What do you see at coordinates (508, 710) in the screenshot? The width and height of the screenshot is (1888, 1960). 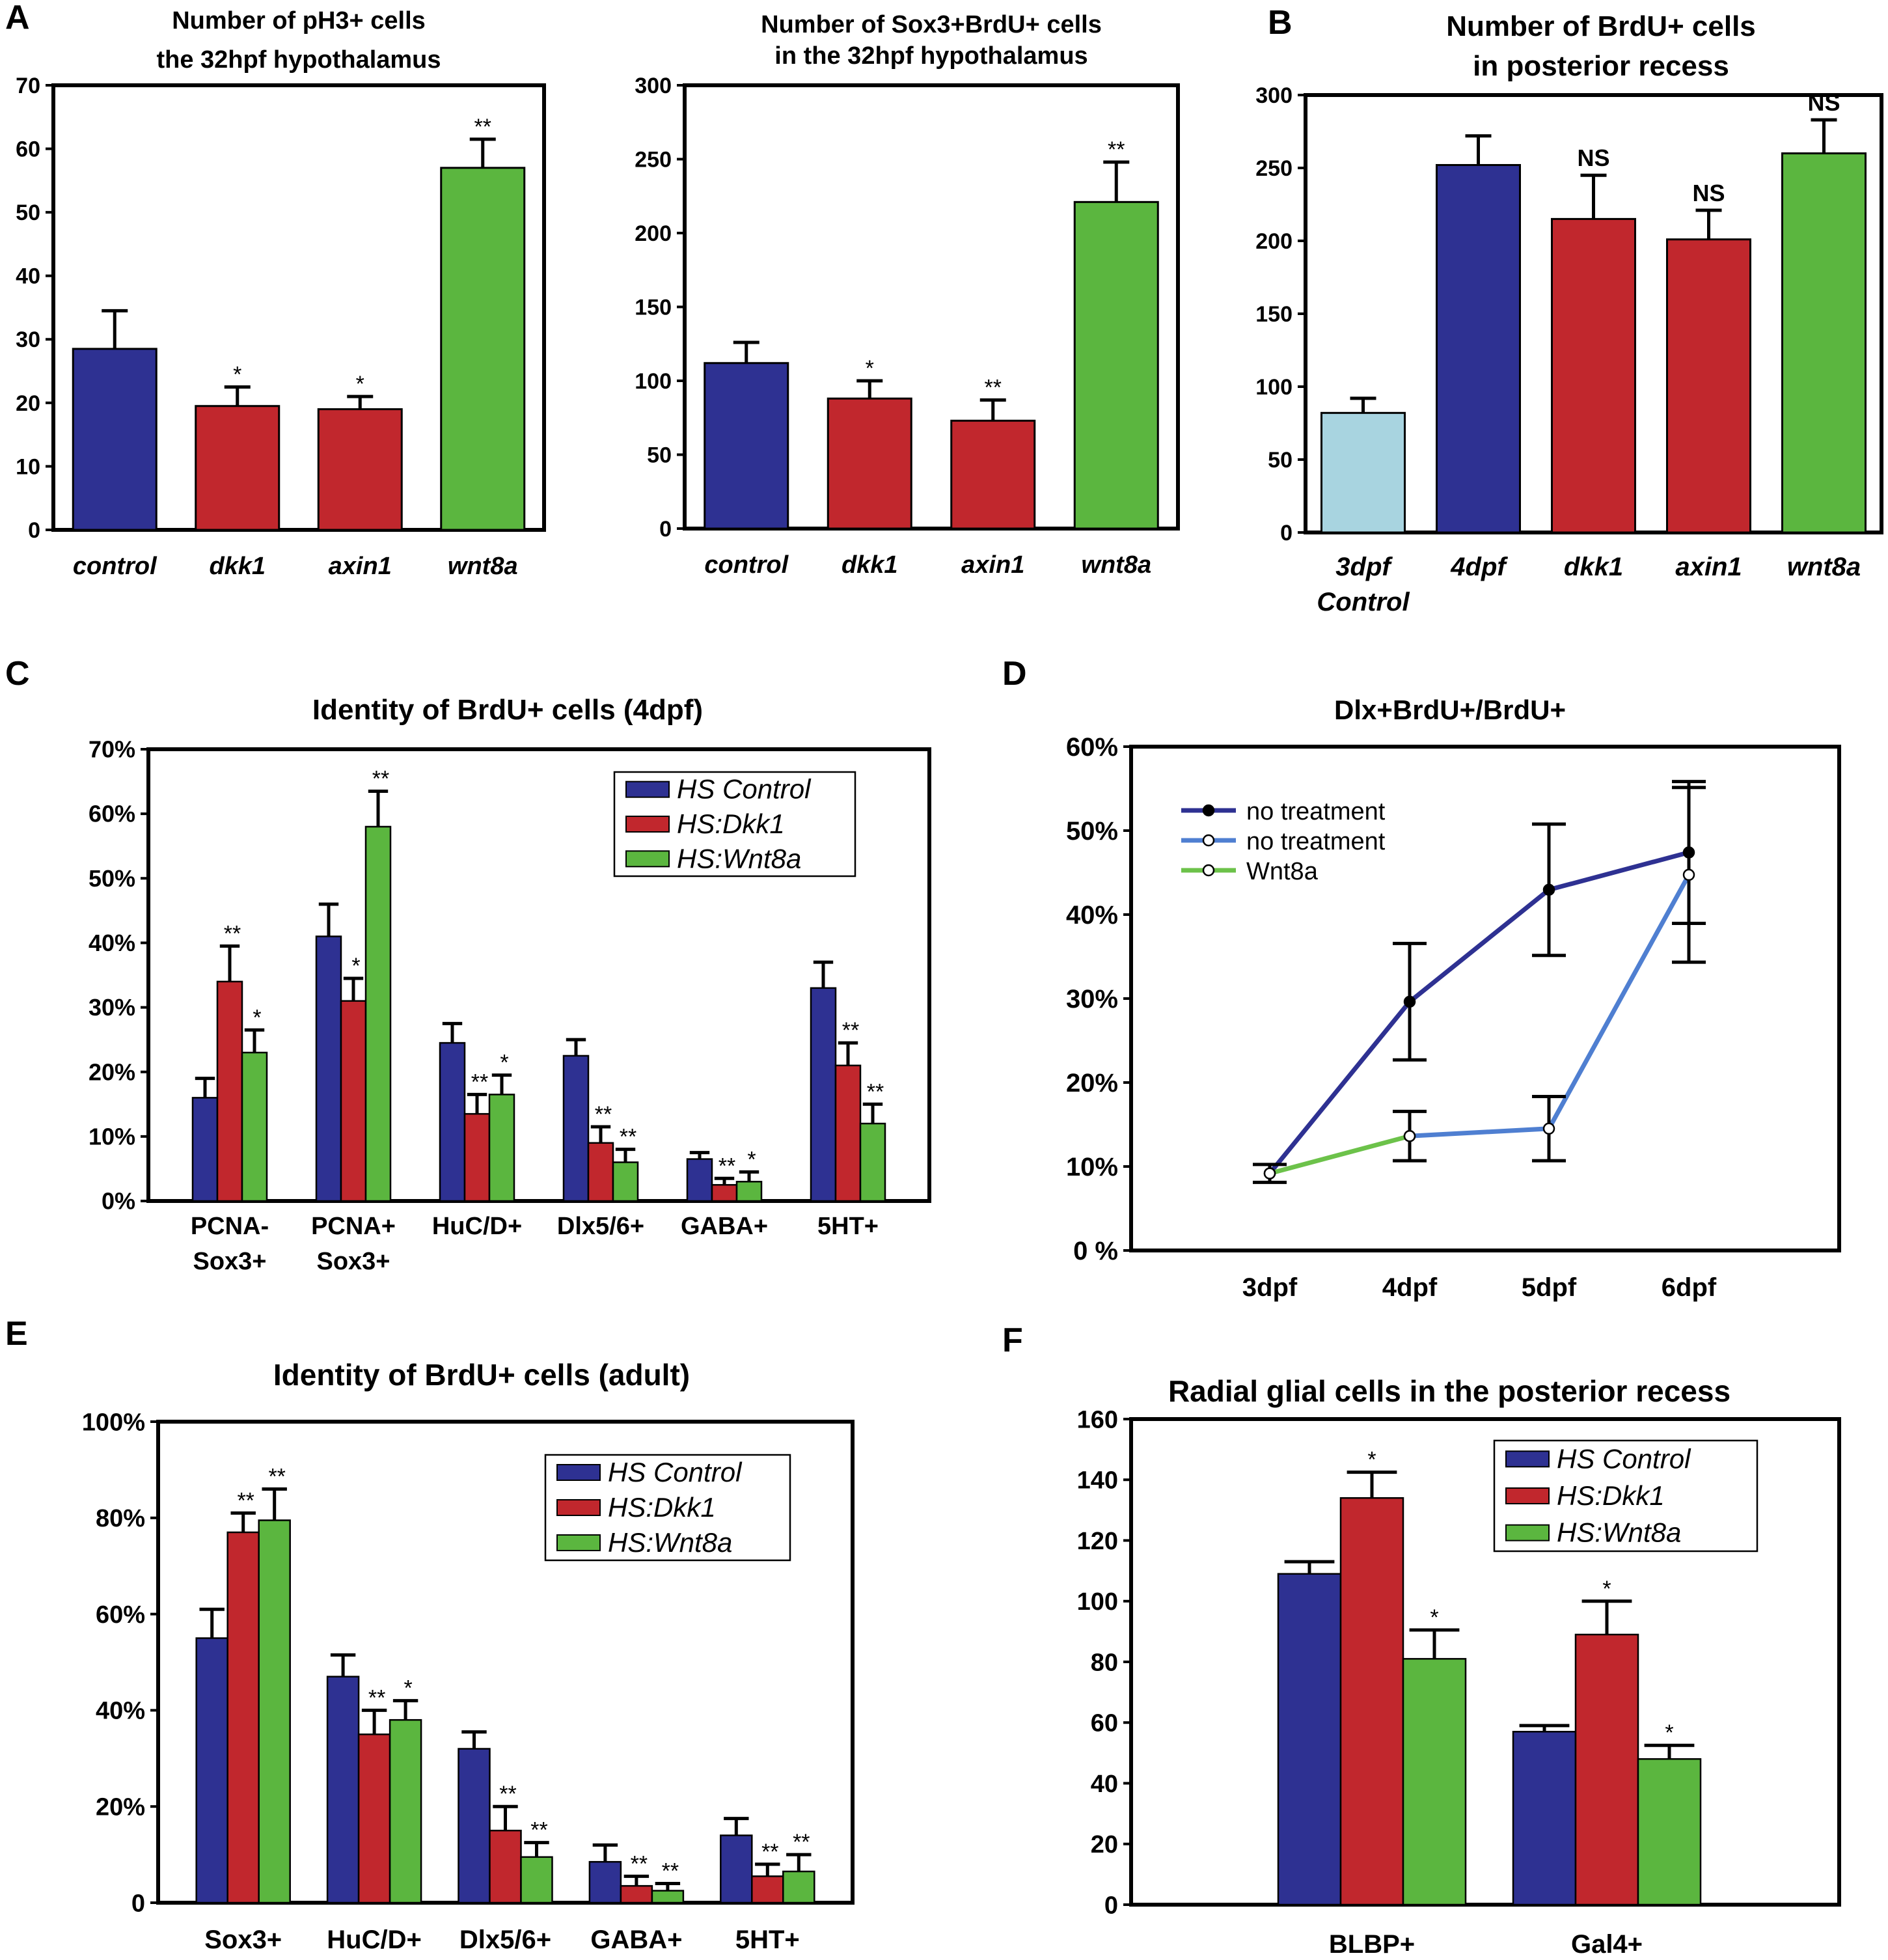 I see `chart-title: Identity of BrdU+ cells (4dpf)` at bounding box center [508, 710].